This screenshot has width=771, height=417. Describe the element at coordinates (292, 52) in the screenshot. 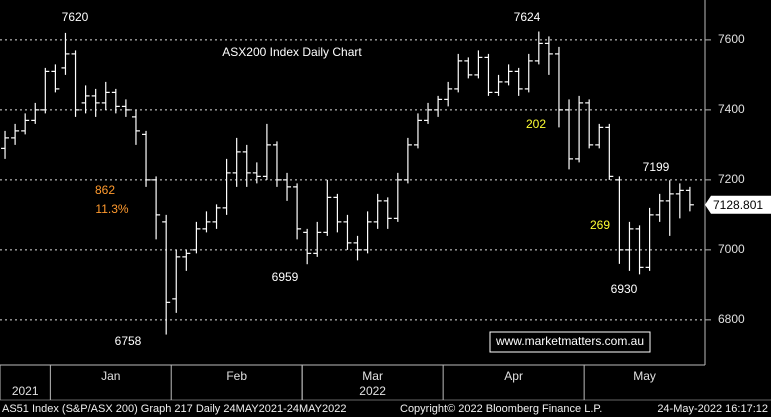

I see `chart-title: ASX200 Index Daily Chart` at that location.